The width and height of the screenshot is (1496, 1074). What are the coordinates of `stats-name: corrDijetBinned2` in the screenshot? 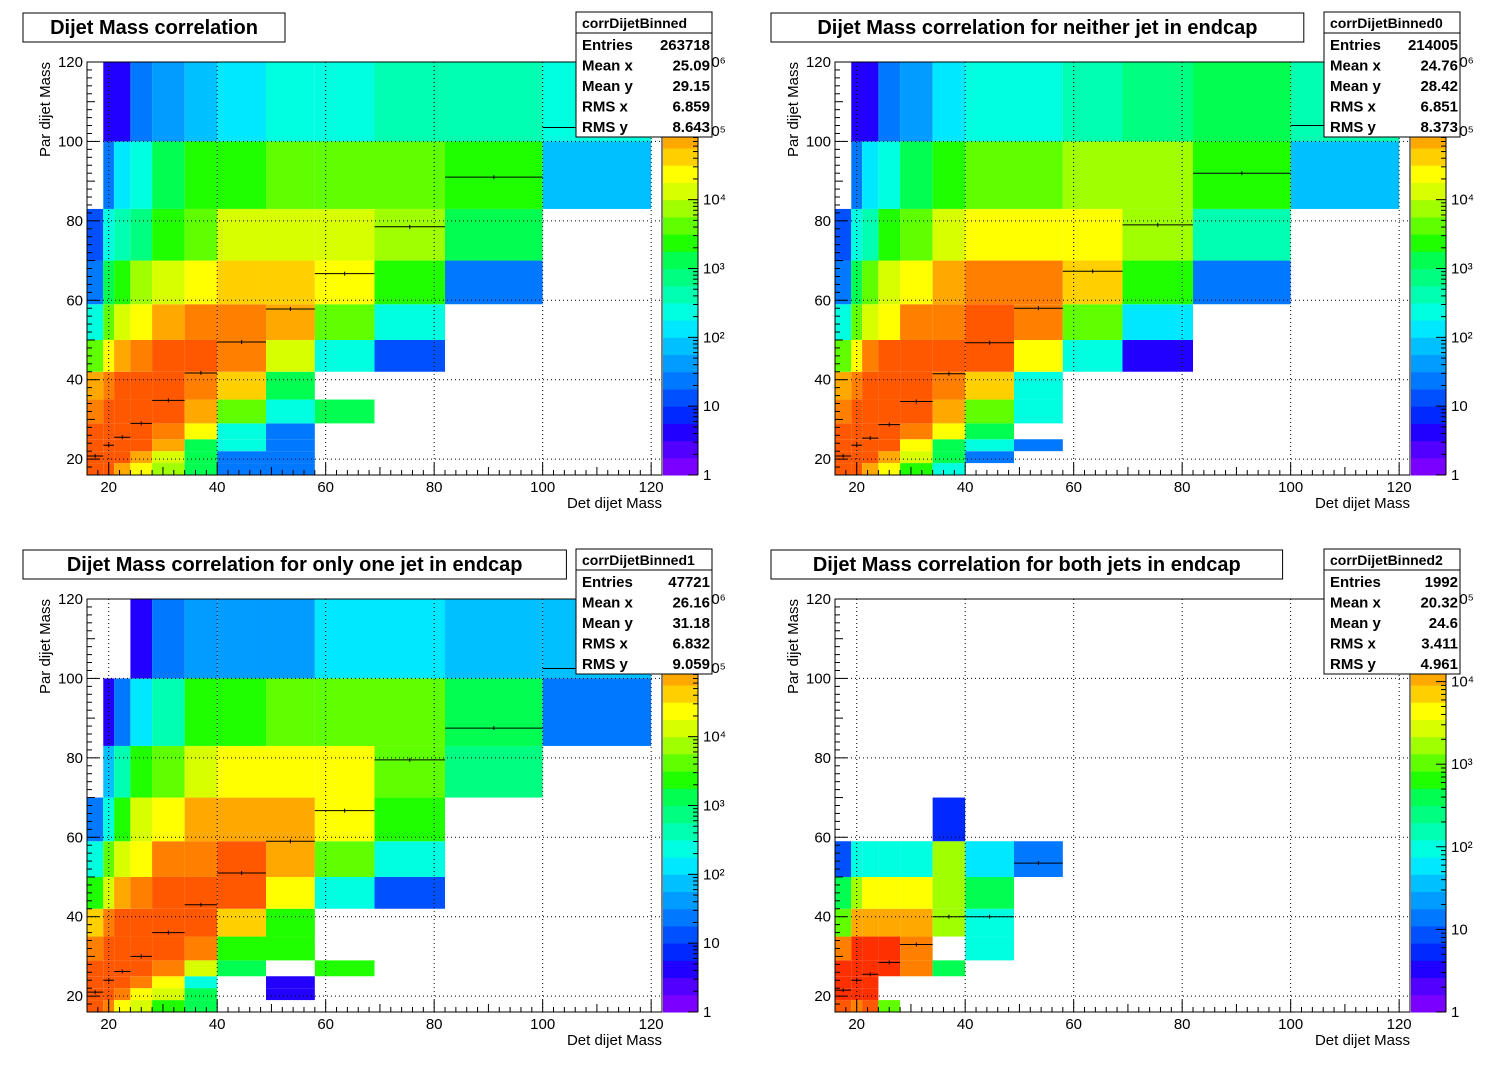 It's located at (1386, 560).